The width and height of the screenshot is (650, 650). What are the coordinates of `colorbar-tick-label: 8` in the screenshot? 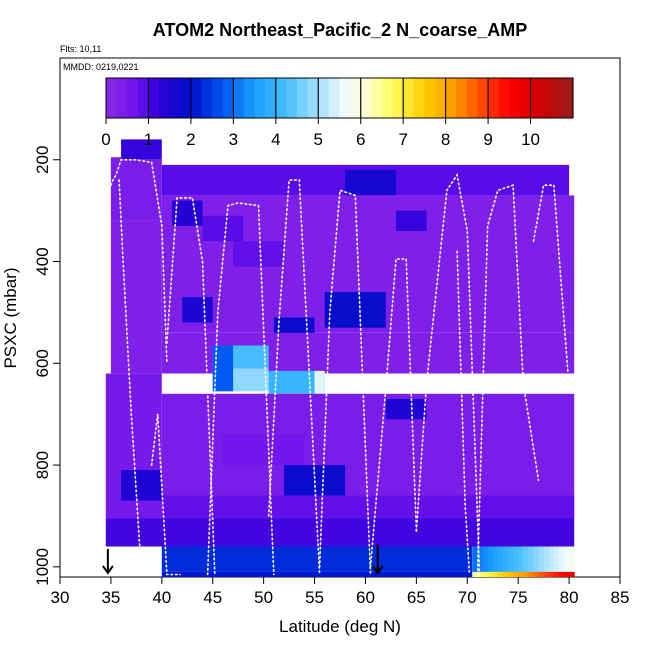 It's located at (445, 139).